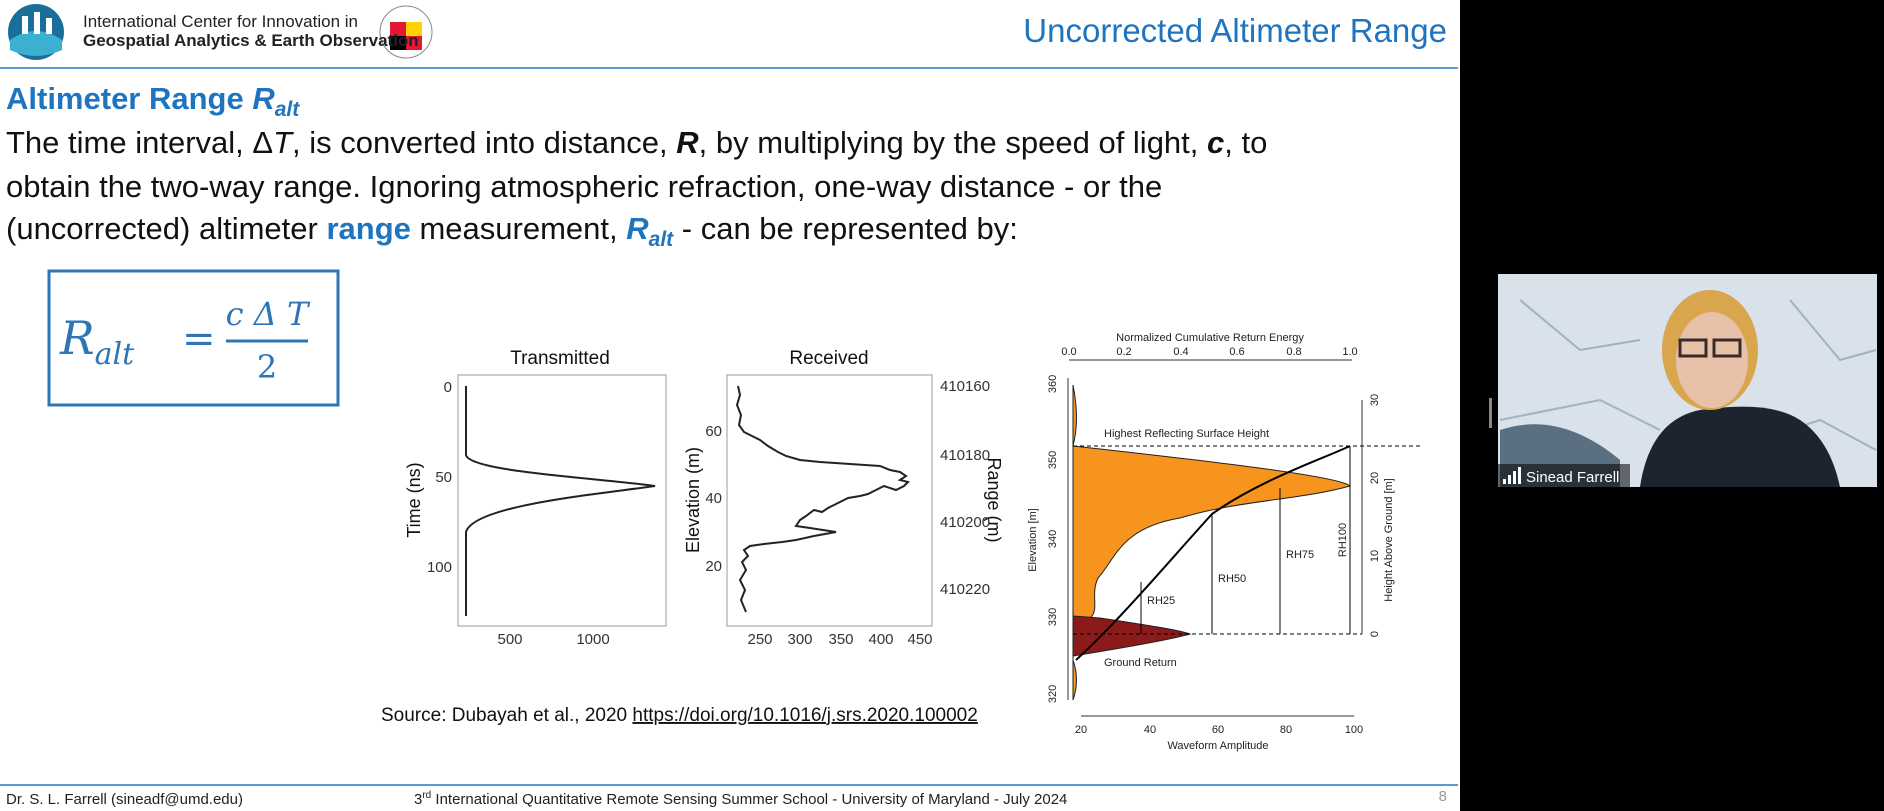 Image resolution: width=1884 pixels, height=811 pixels. I want to click on formula-numerator: c Δ T, so click(268, 314).